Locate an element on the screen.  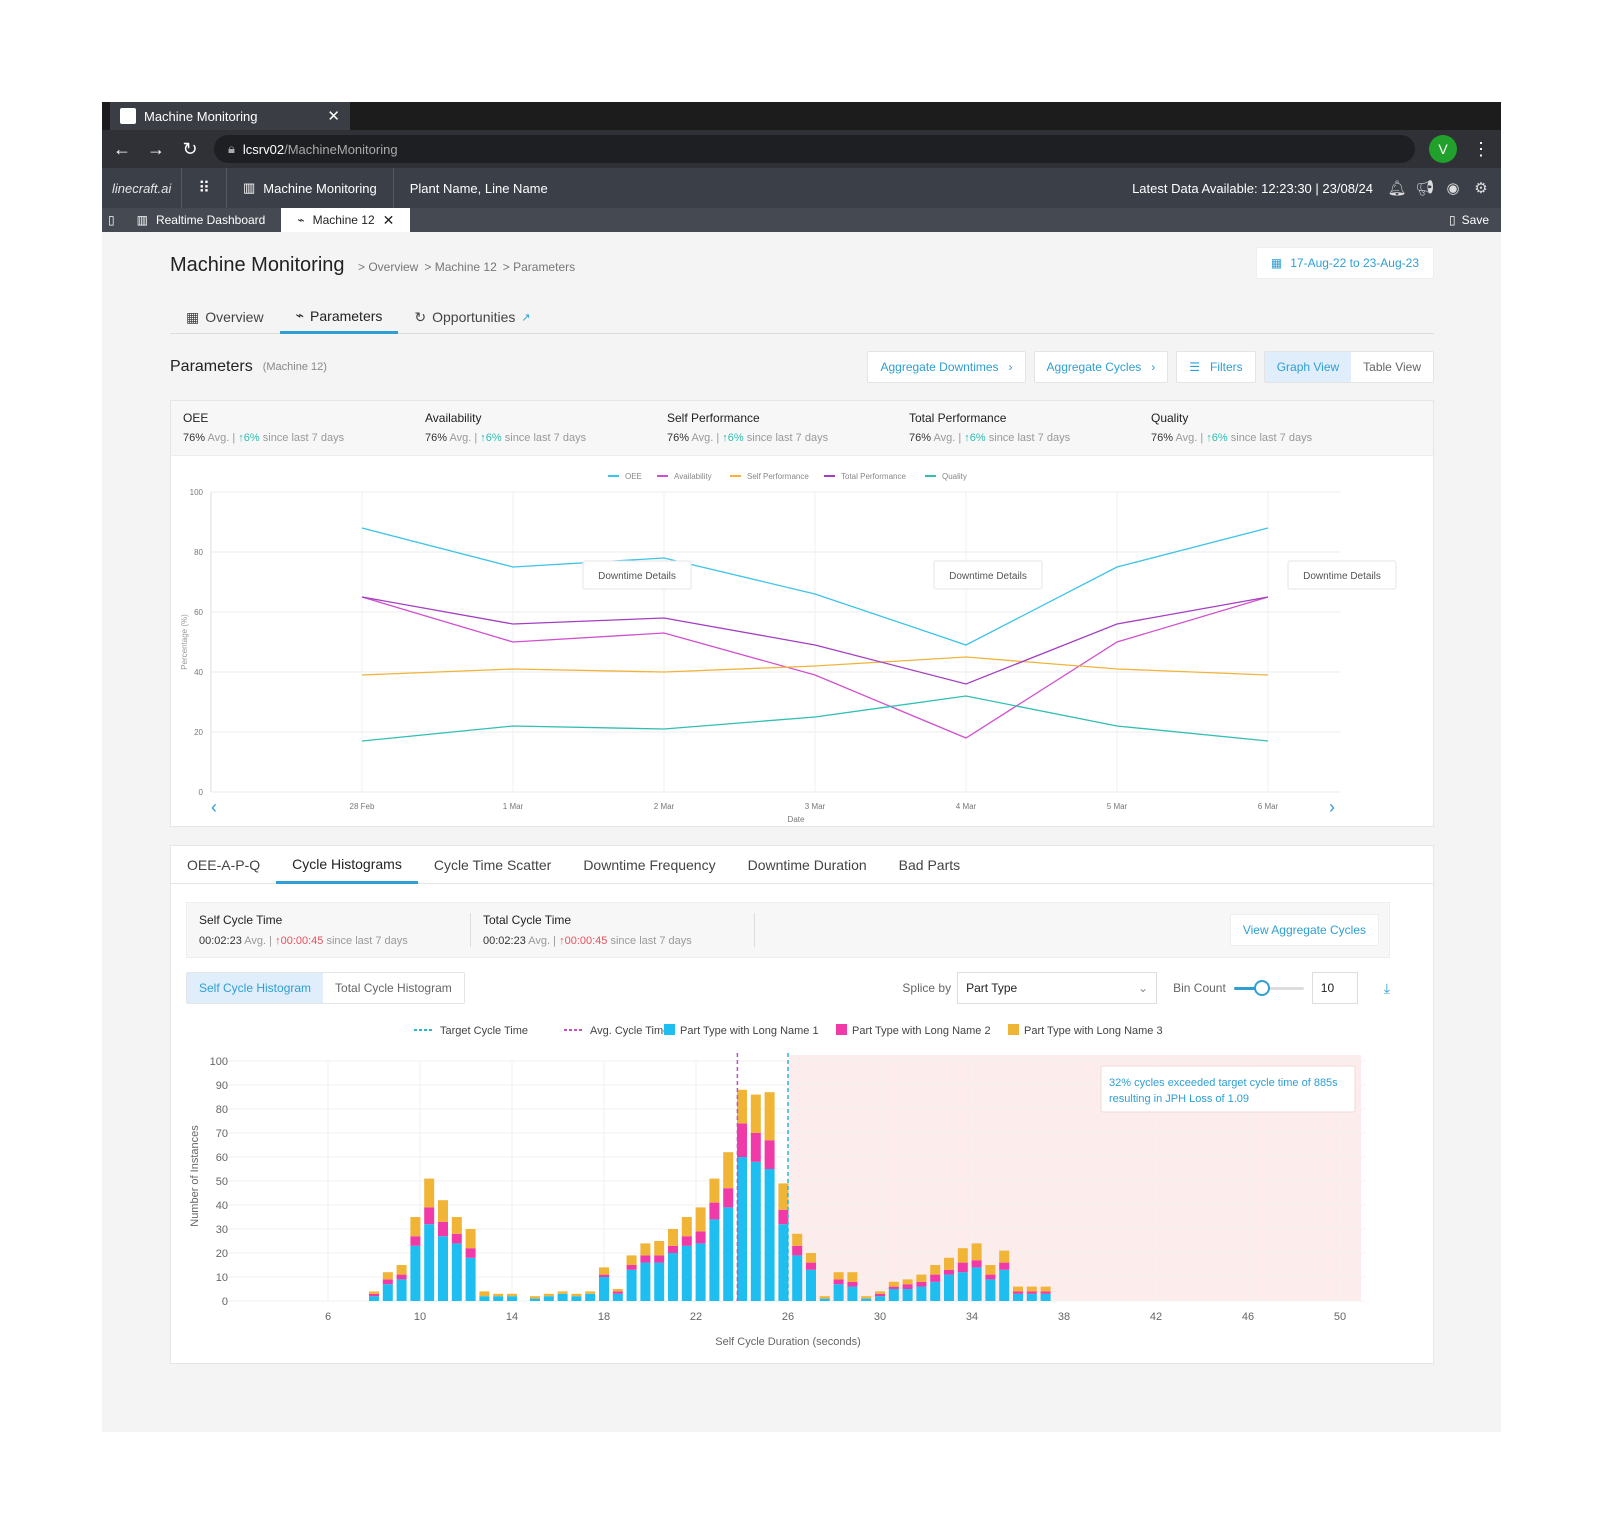
tab-cycle-histograms: Cycle Histograms is located at coordinates (347, 865).